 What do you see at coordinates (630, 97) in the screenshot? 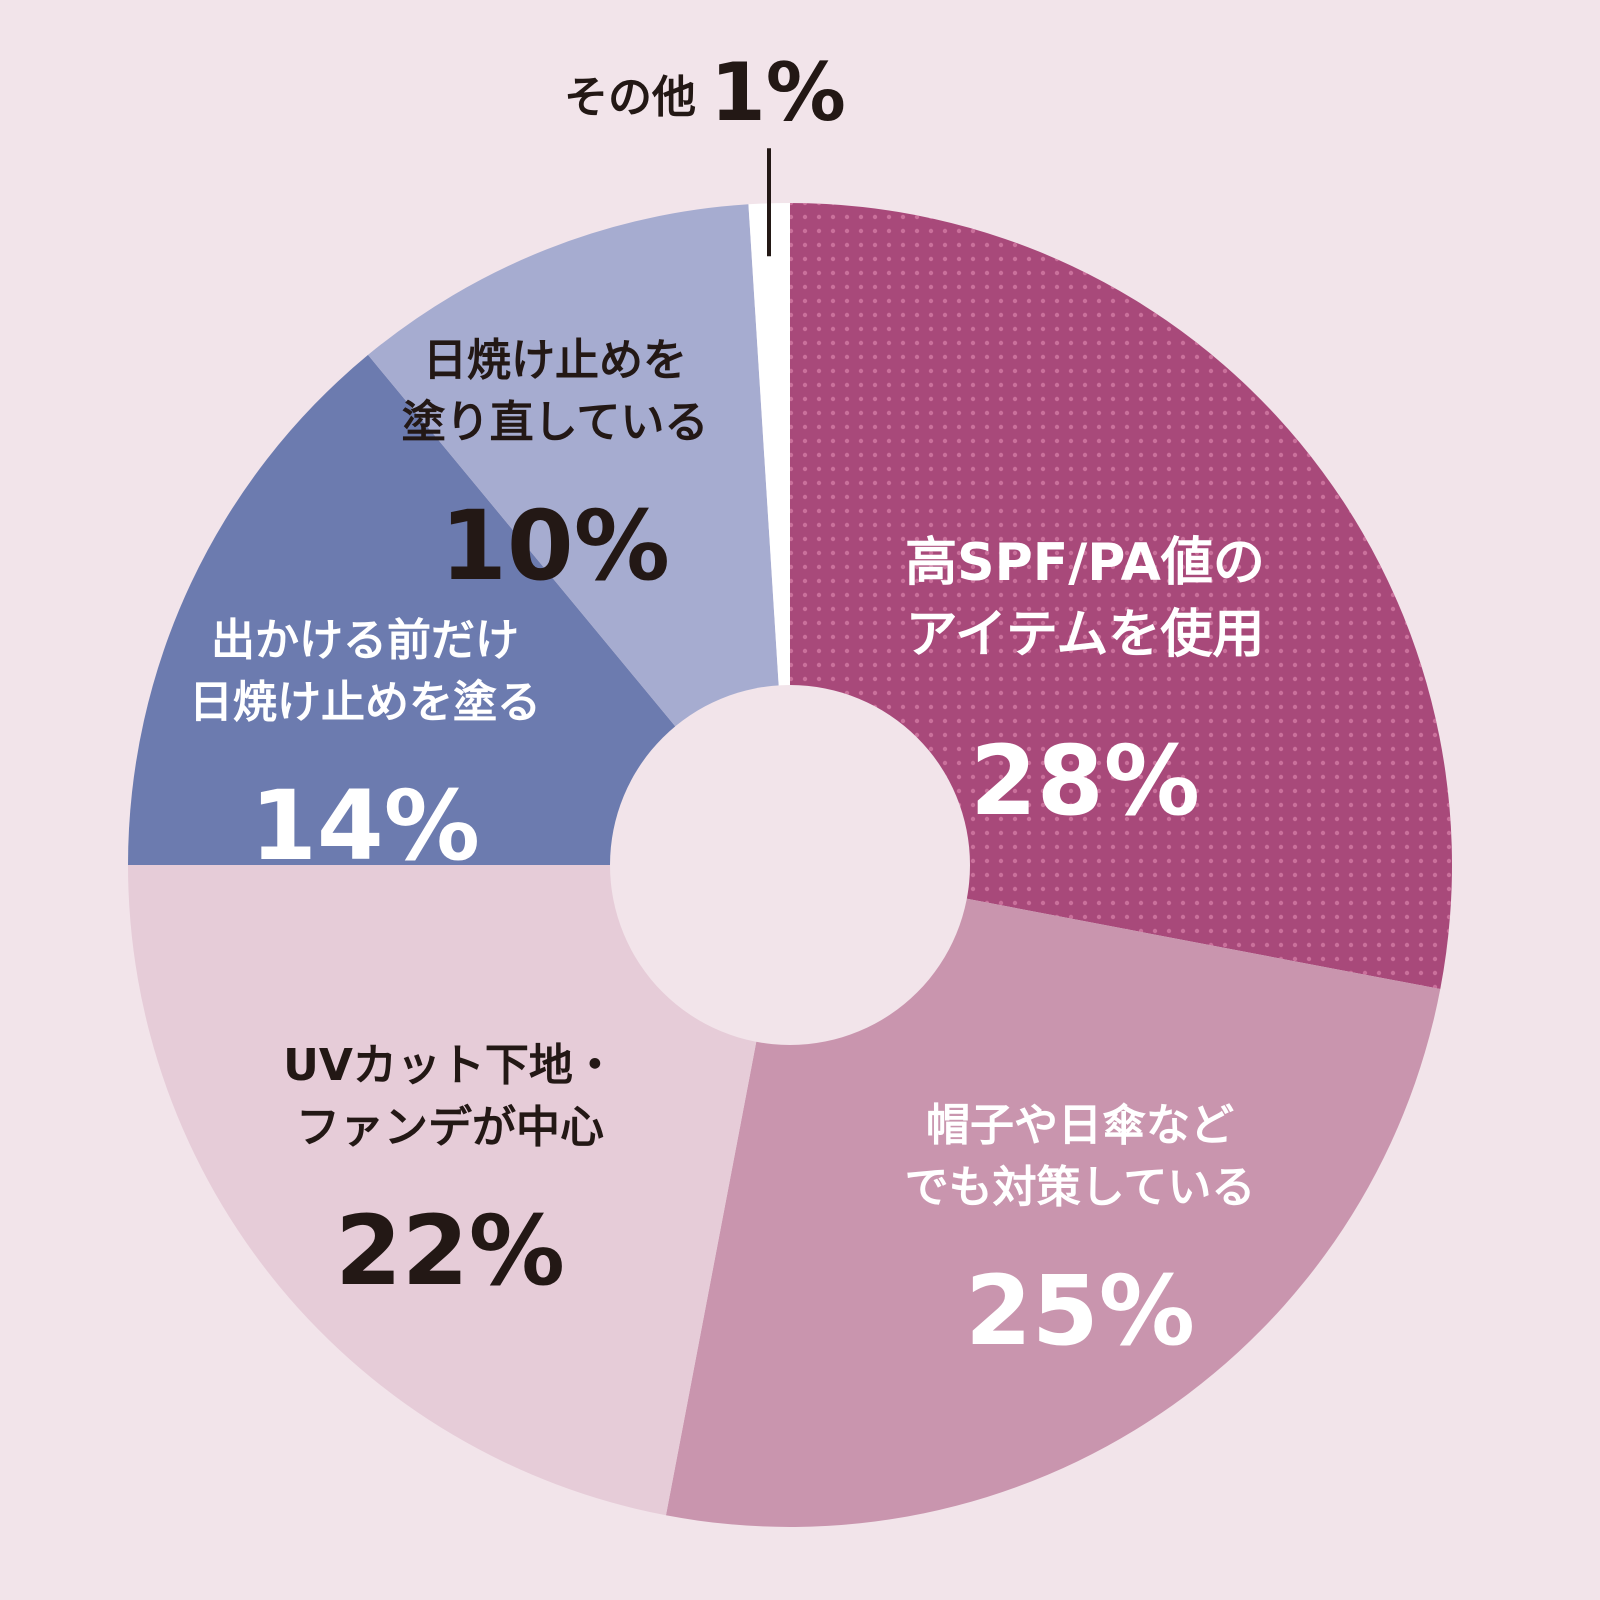
I see `slice-label: その他` at bounding box center [630, 97].